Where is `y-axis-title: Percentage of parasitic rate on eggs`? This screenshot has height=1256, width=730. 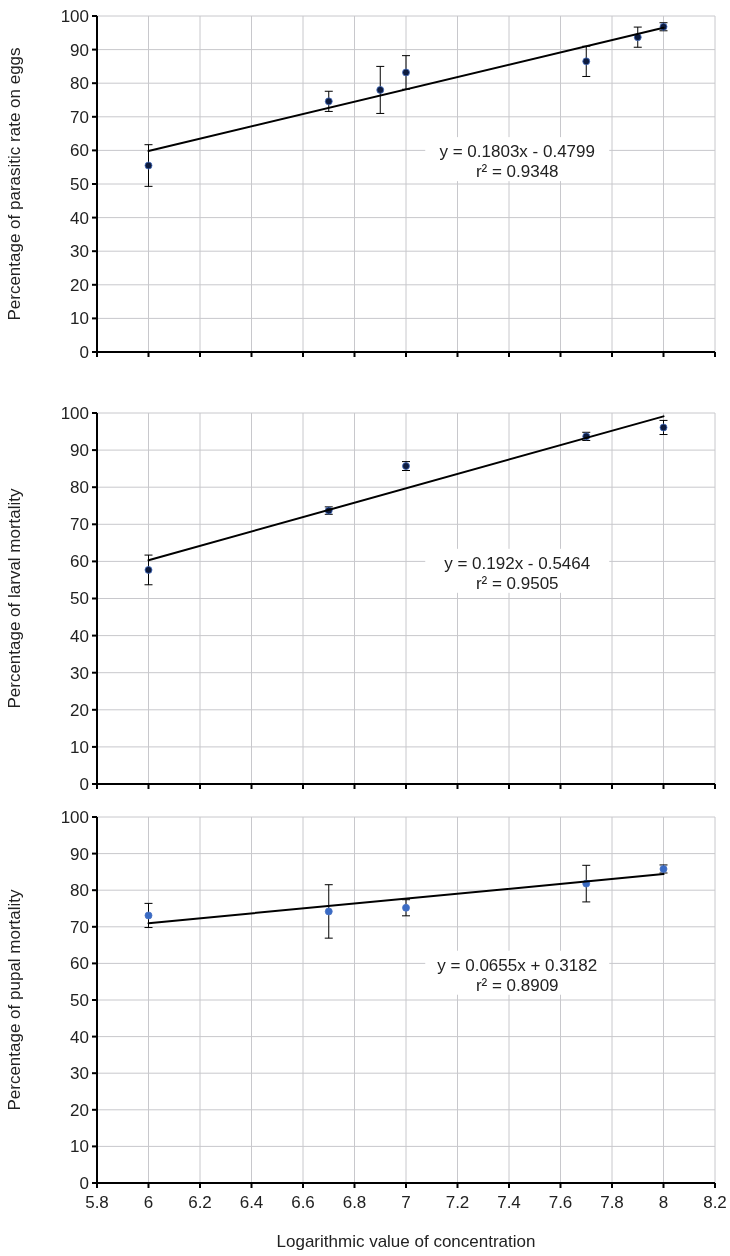
y-axis-title: Percentage of parasitic rate on eggs is located at coordinates (14, 184).